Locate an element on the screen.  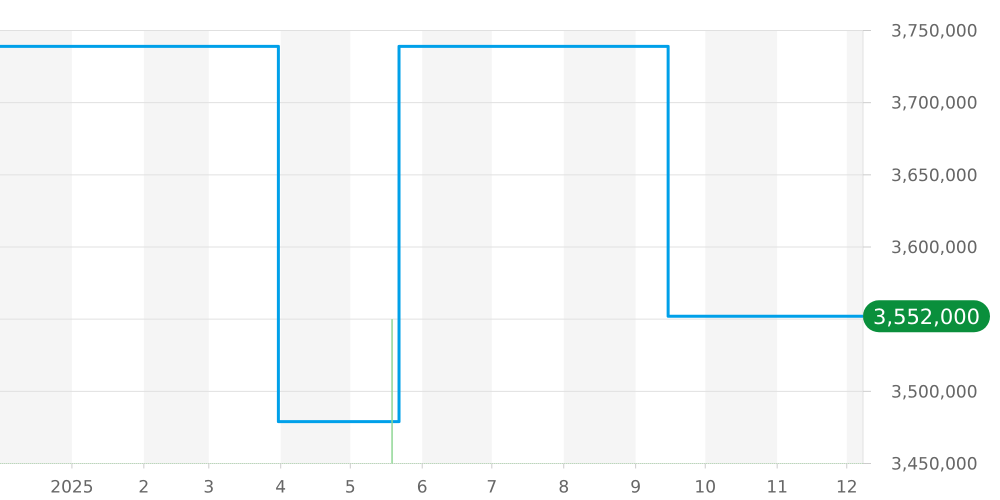
x-tick-label: 12 is located at coordinates (847, 488).